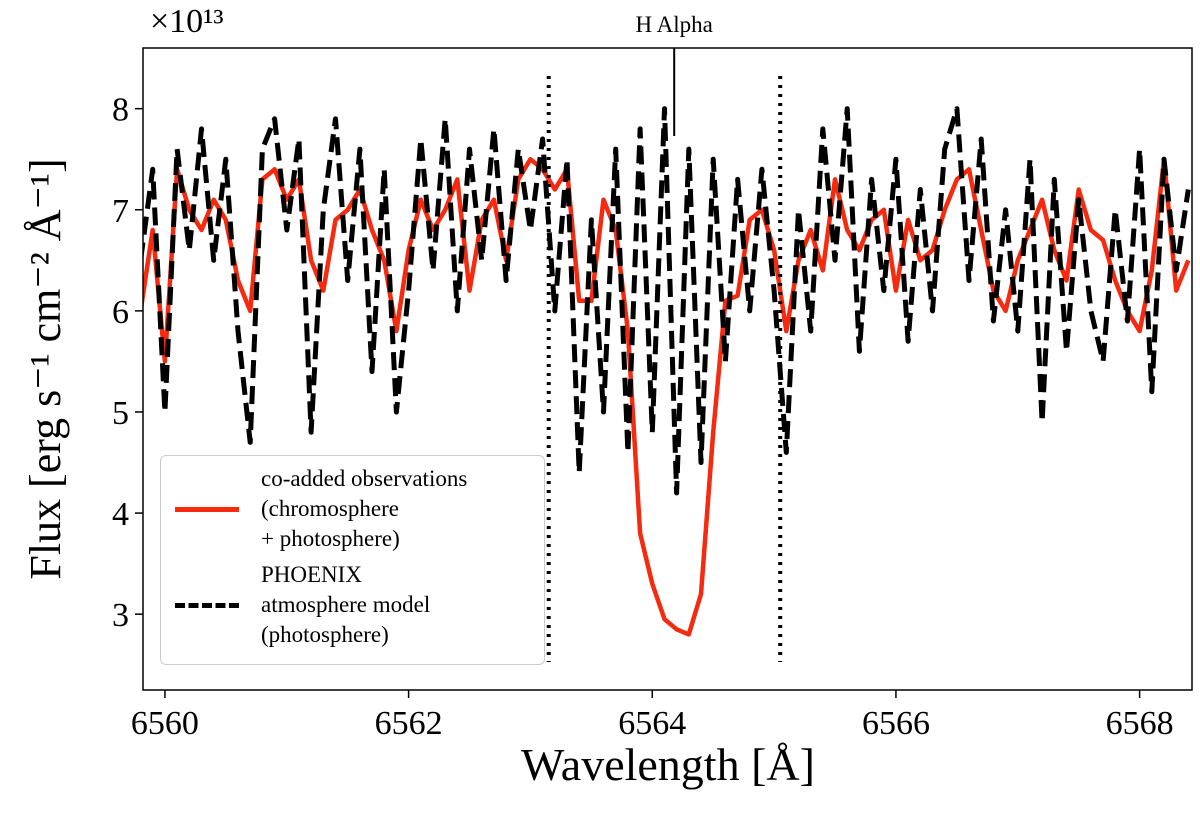 This screenshot has width=1200, height=819. I want to click on legend-entry: PHOENIX atmosphere model (photosphere), so click(352, 605).